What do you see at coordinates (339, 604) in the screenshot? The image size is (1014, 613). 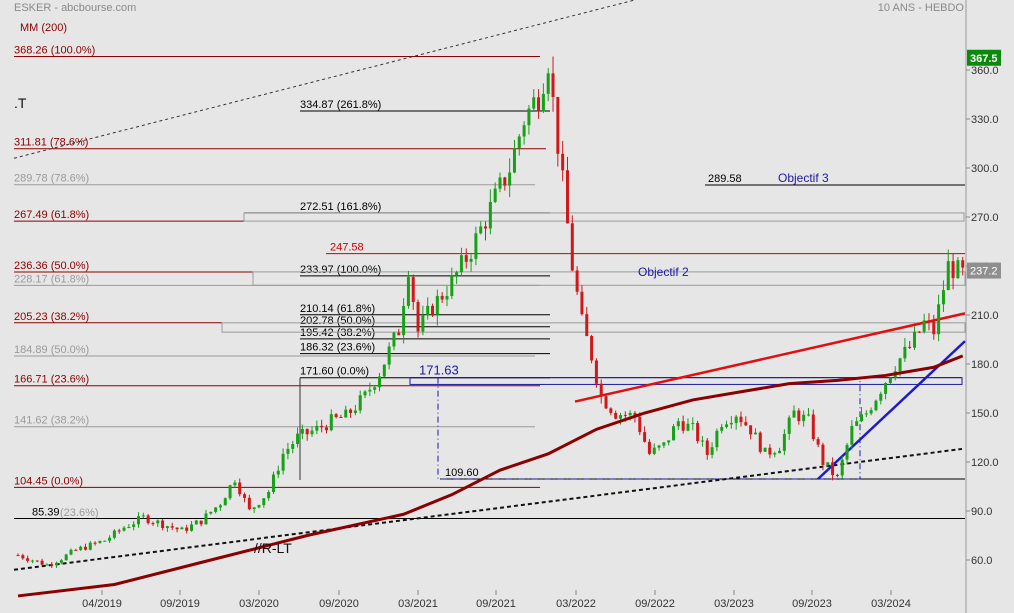 I see `x-tick-label: 09/2020` at bounding box center [339, 604].